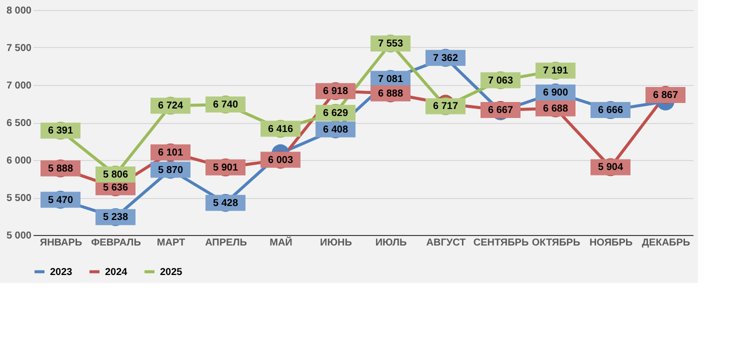 The width and height of the screenshot is (750, 343). What do you see at coordinates (19, 161) in the screenshot?
I see `y-tick-label: 6 000` at bounding box center [19, 161].